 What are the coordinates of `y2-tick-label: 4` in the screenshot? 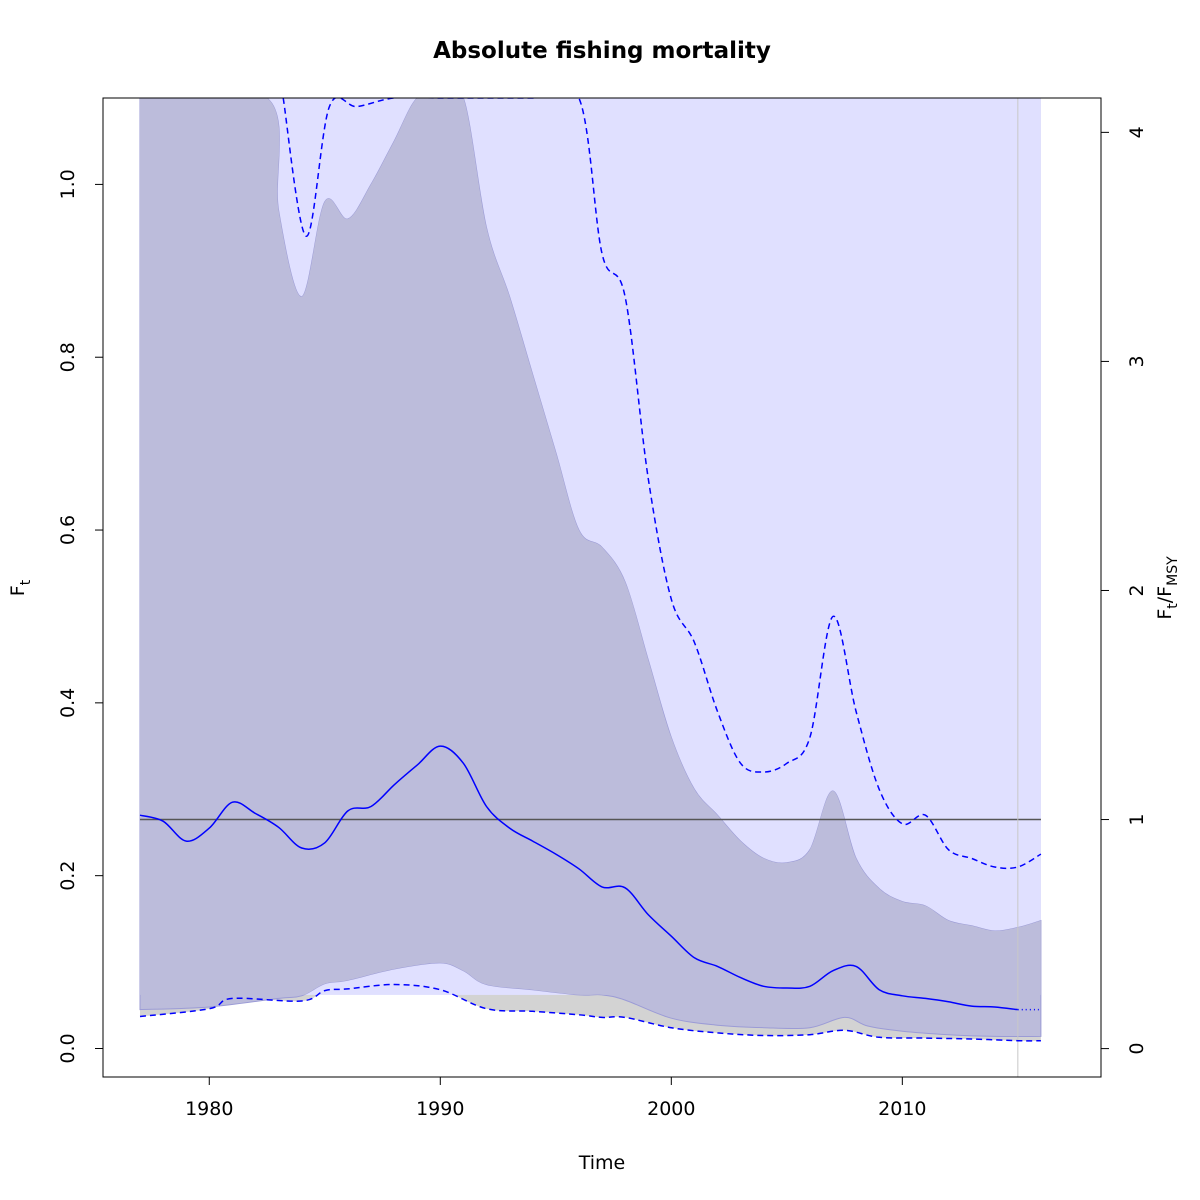 It's located at (1137, 132).